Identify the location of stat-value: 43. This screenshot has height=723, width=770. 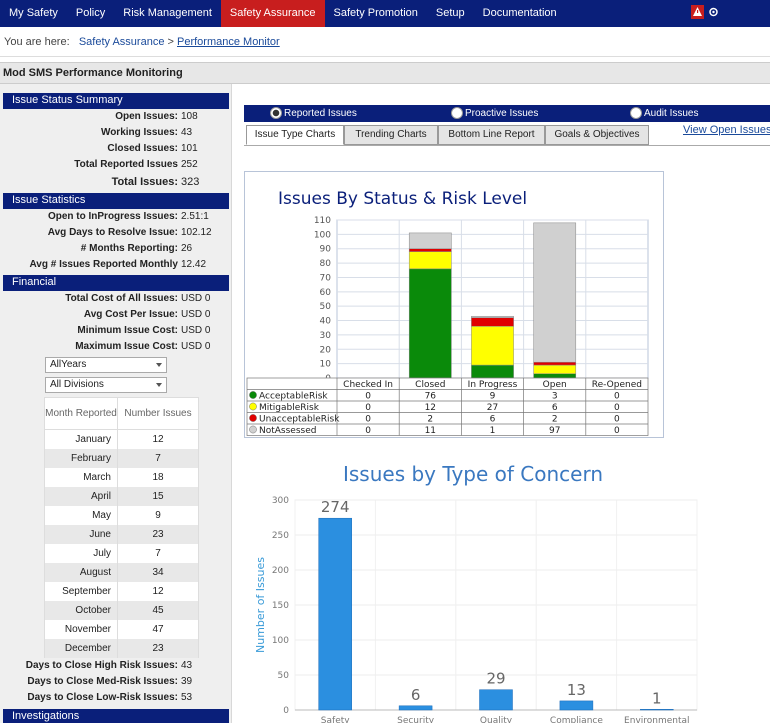
(187, 665).